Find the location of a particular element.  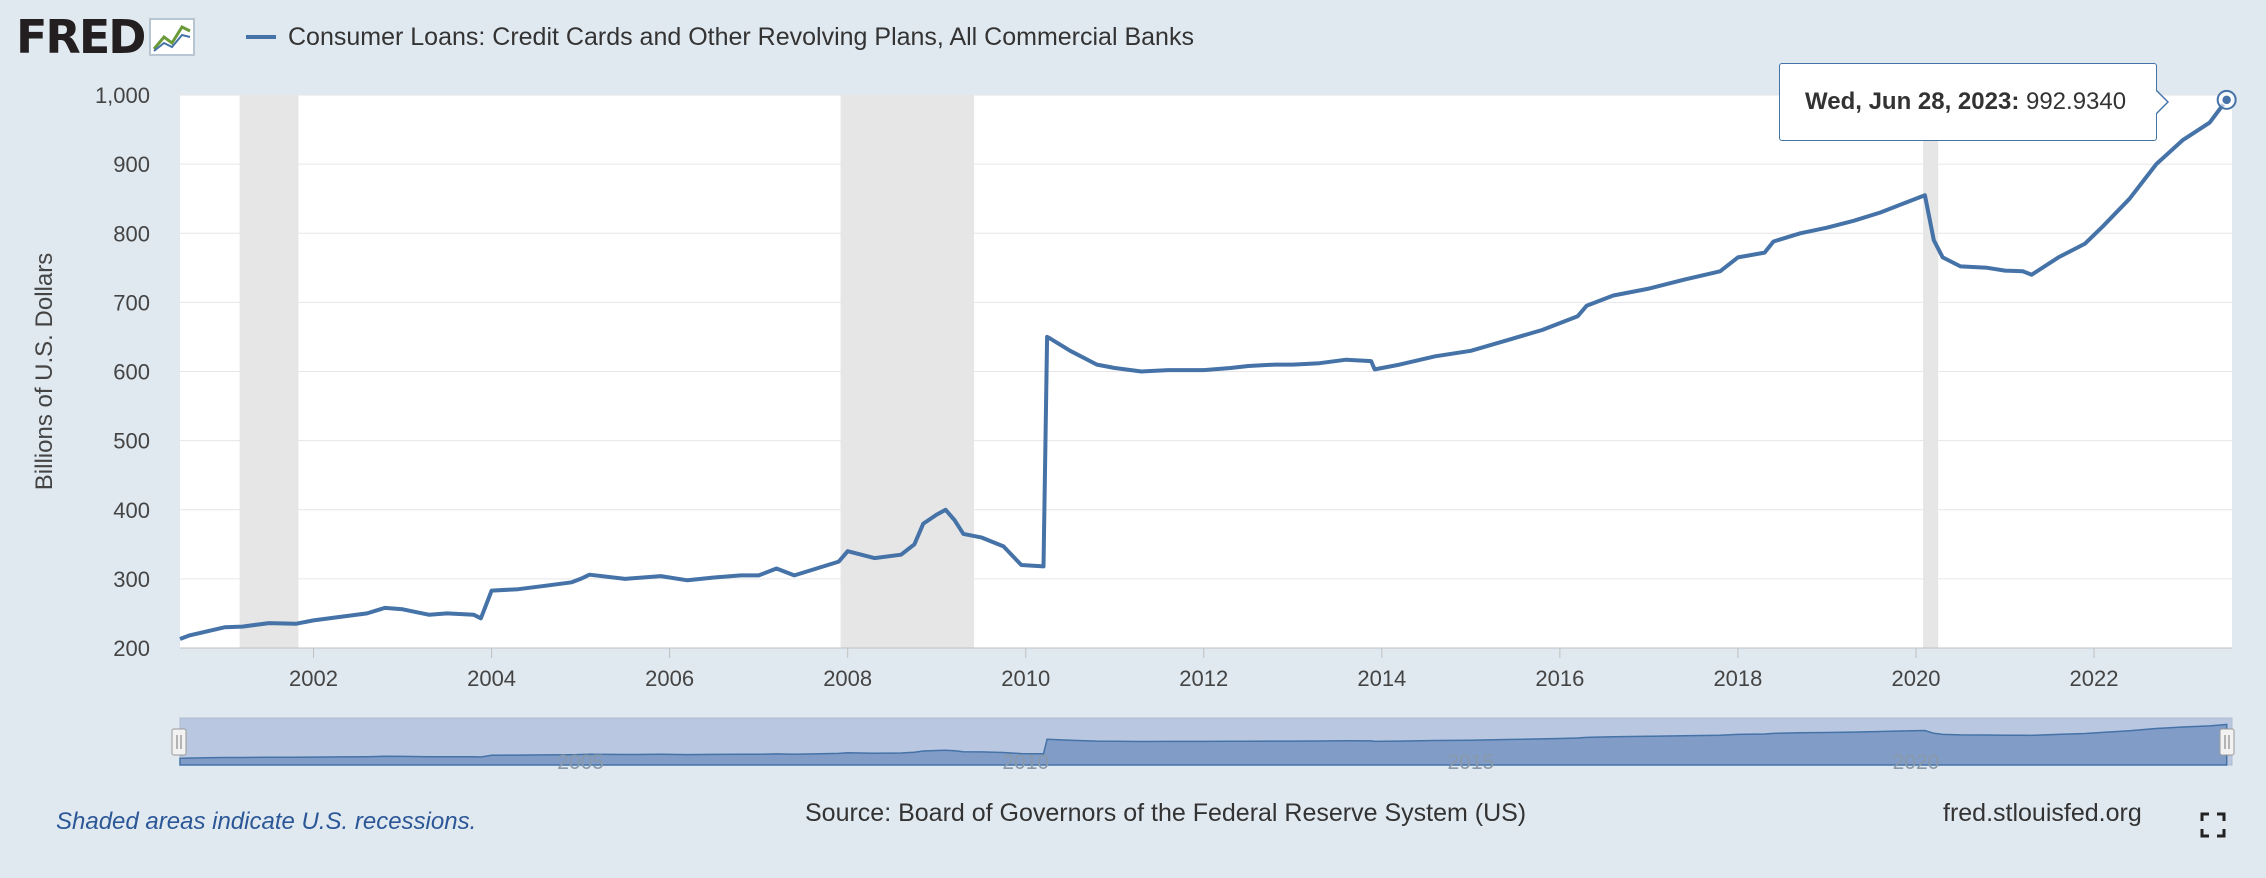

y-tick-label: 600 is located at coordinates (131, 372).